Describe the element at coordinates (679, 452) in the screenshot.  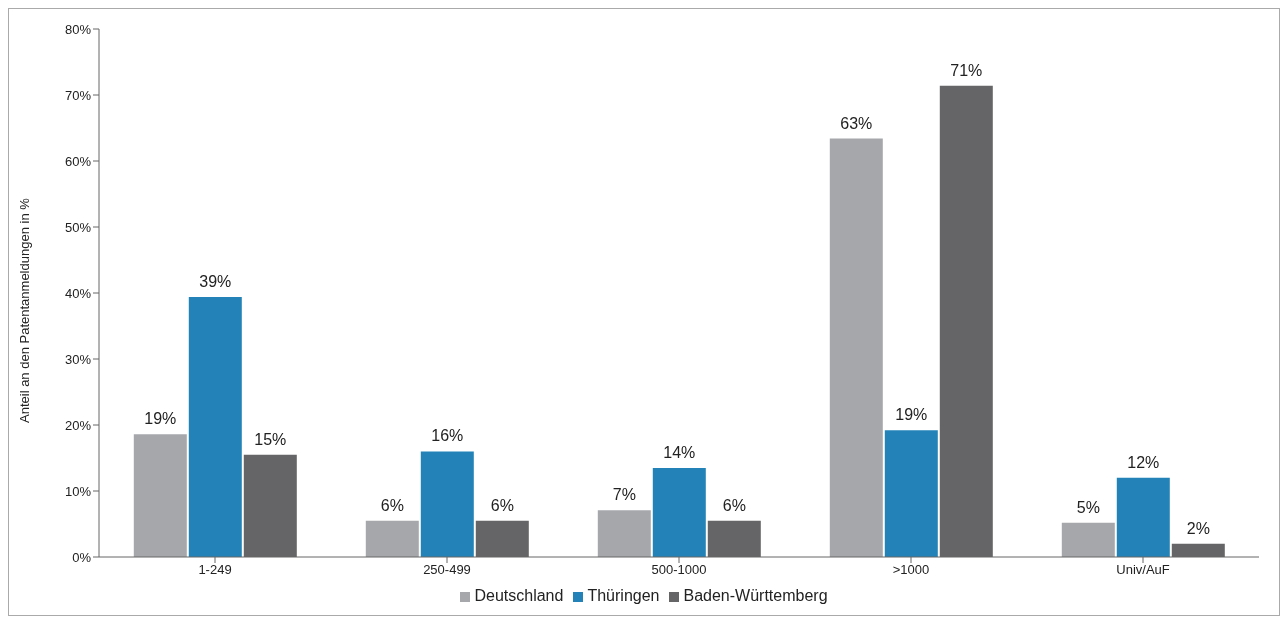
I see `data-label: 14%` at that location.